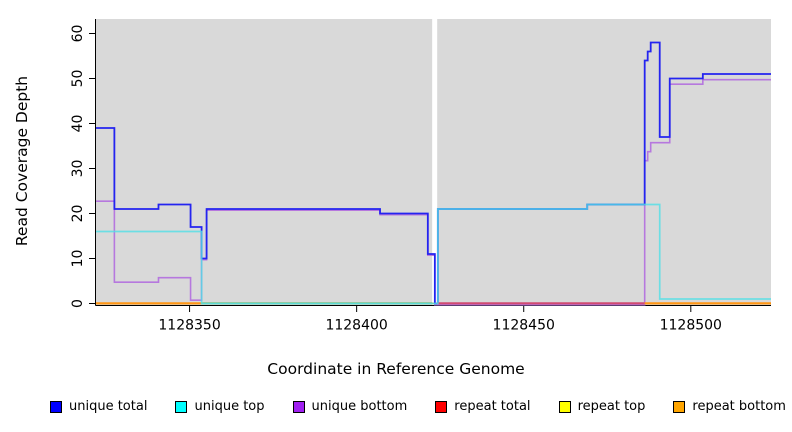 The width and height of the screenshot is (792, 432). I want to click on legend-label: unique bottom, so click(359, 406).